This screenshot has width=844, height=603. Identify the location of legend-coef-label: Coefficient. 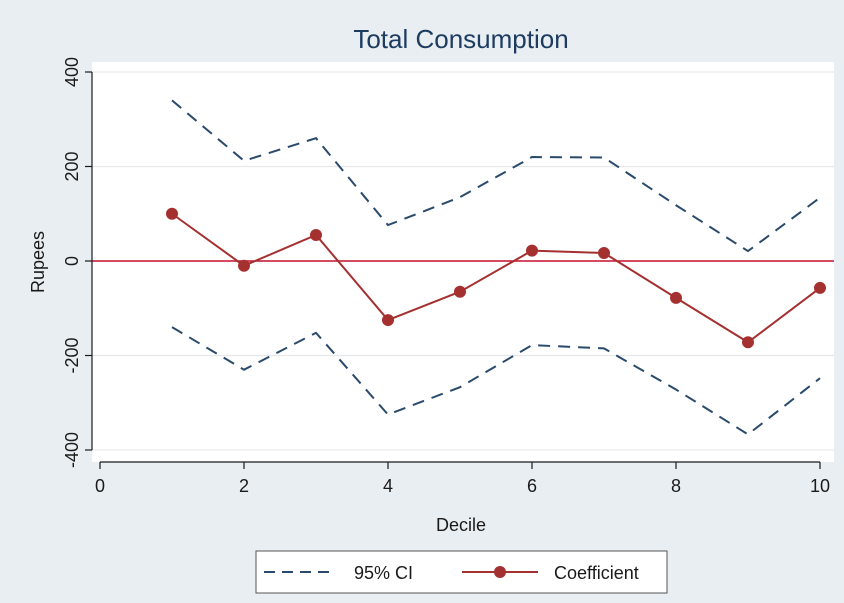
(596, 573).